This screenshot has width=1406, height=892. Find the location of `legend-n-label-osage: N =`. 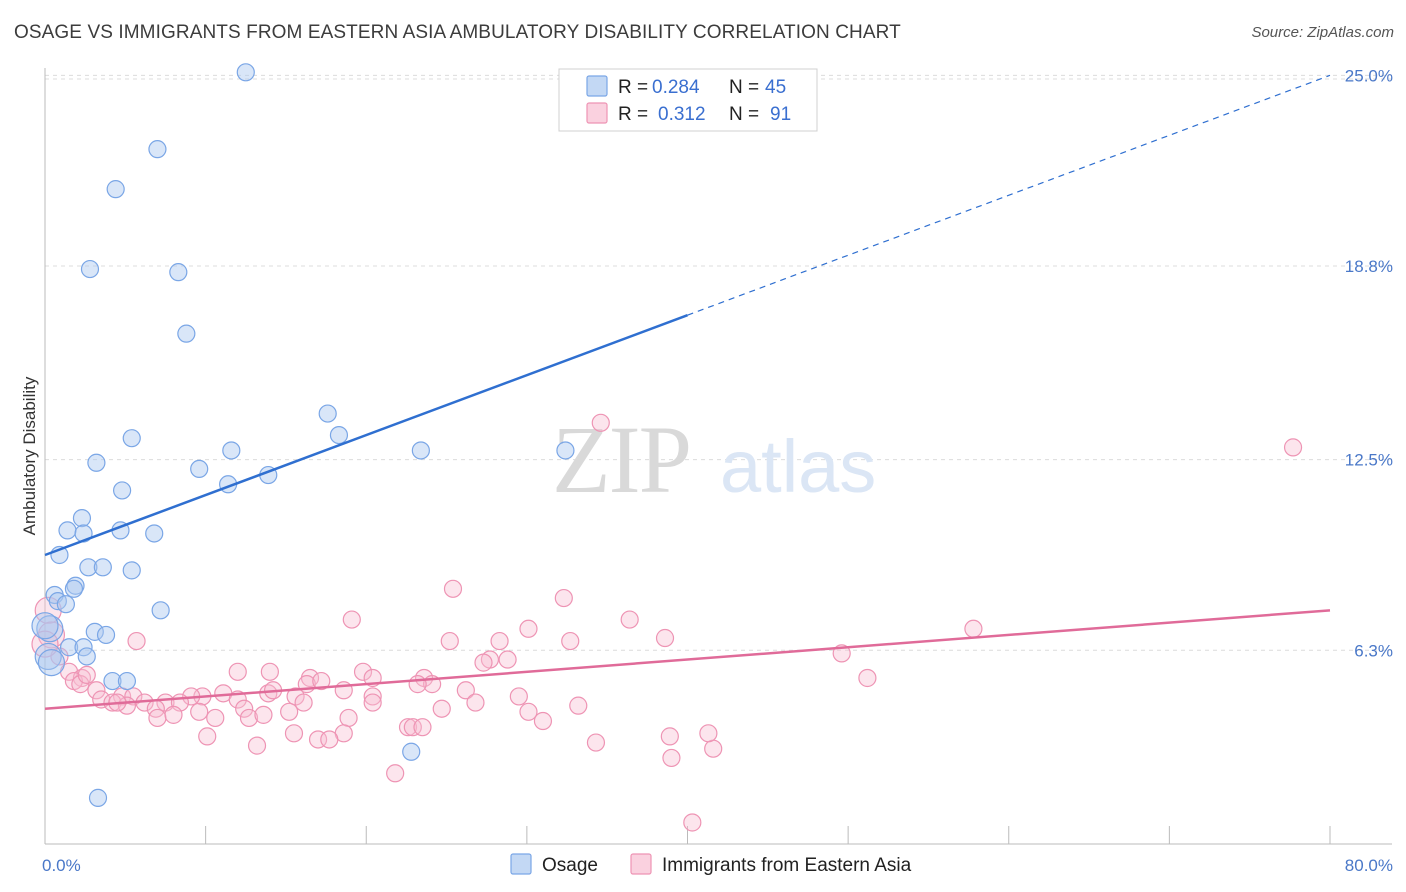

legend-n-label-osage: N = is located at coordinates (744, 87).